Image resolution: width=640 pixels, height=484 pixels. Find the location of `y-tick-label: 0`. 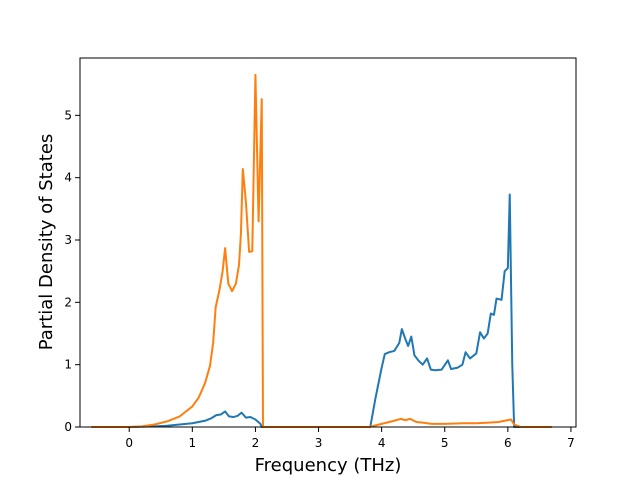

y-tick-label: 0 is located at coordinates (68, 427).